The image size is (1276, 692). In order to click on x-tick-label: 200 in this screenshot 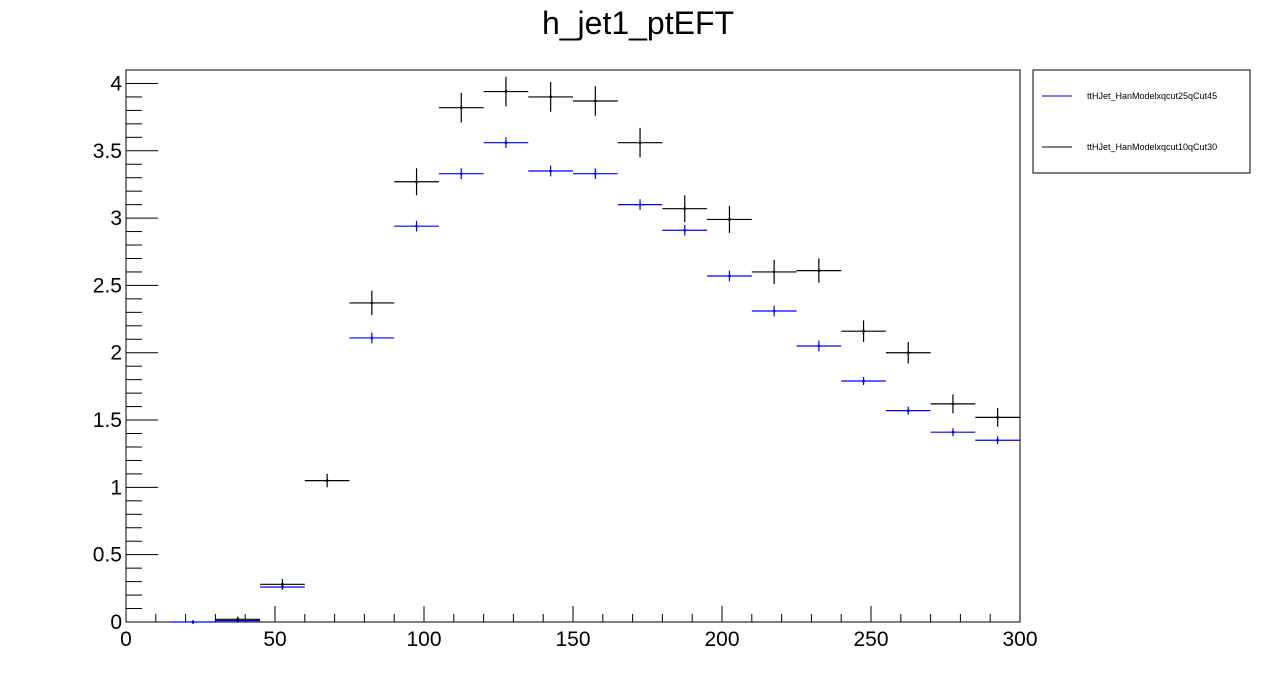, I will do `click(721, 639)`.